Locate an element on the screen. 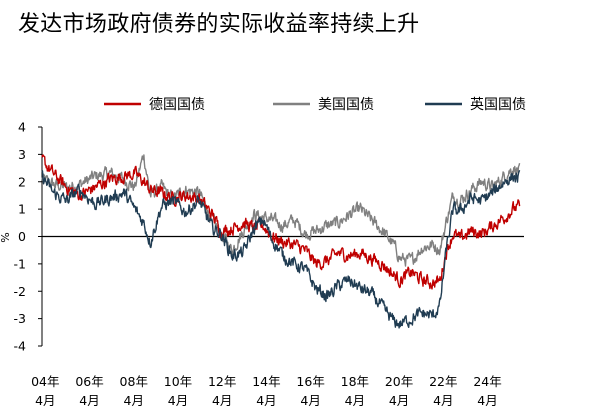  y-axis-label: % is located at coordinates (6, 237).